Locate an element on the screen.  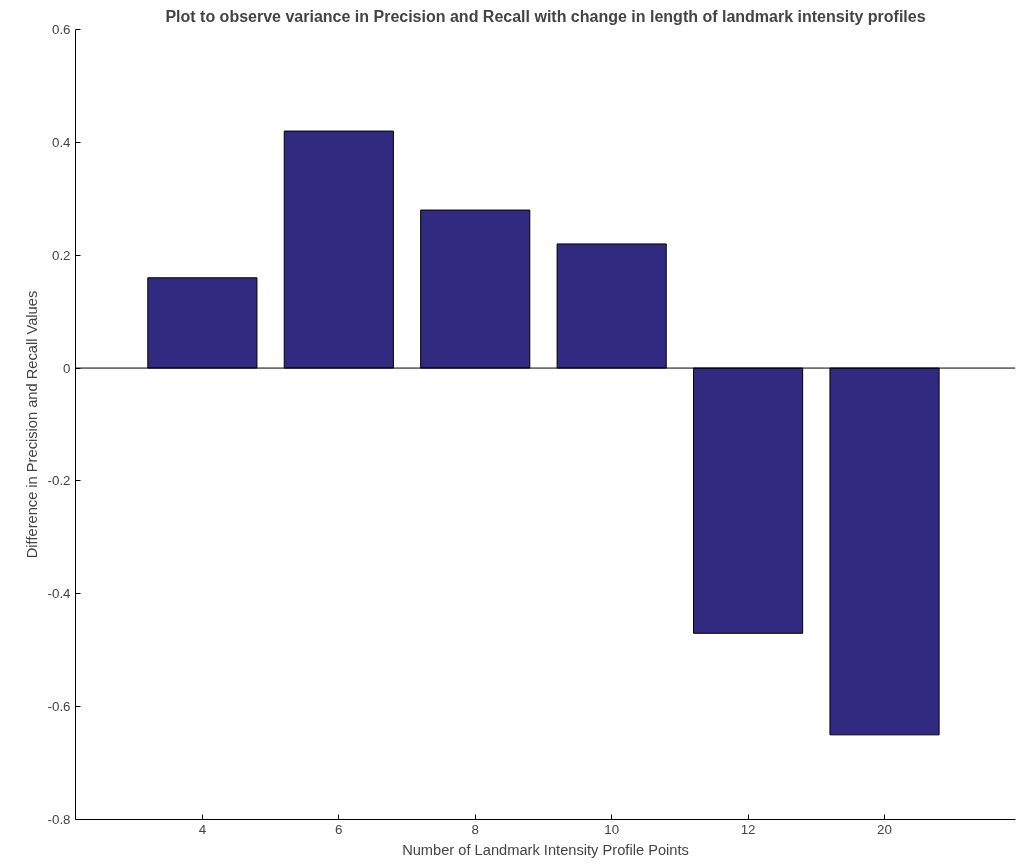
x-tick-label: 12 is located at coordinates (748, 829).